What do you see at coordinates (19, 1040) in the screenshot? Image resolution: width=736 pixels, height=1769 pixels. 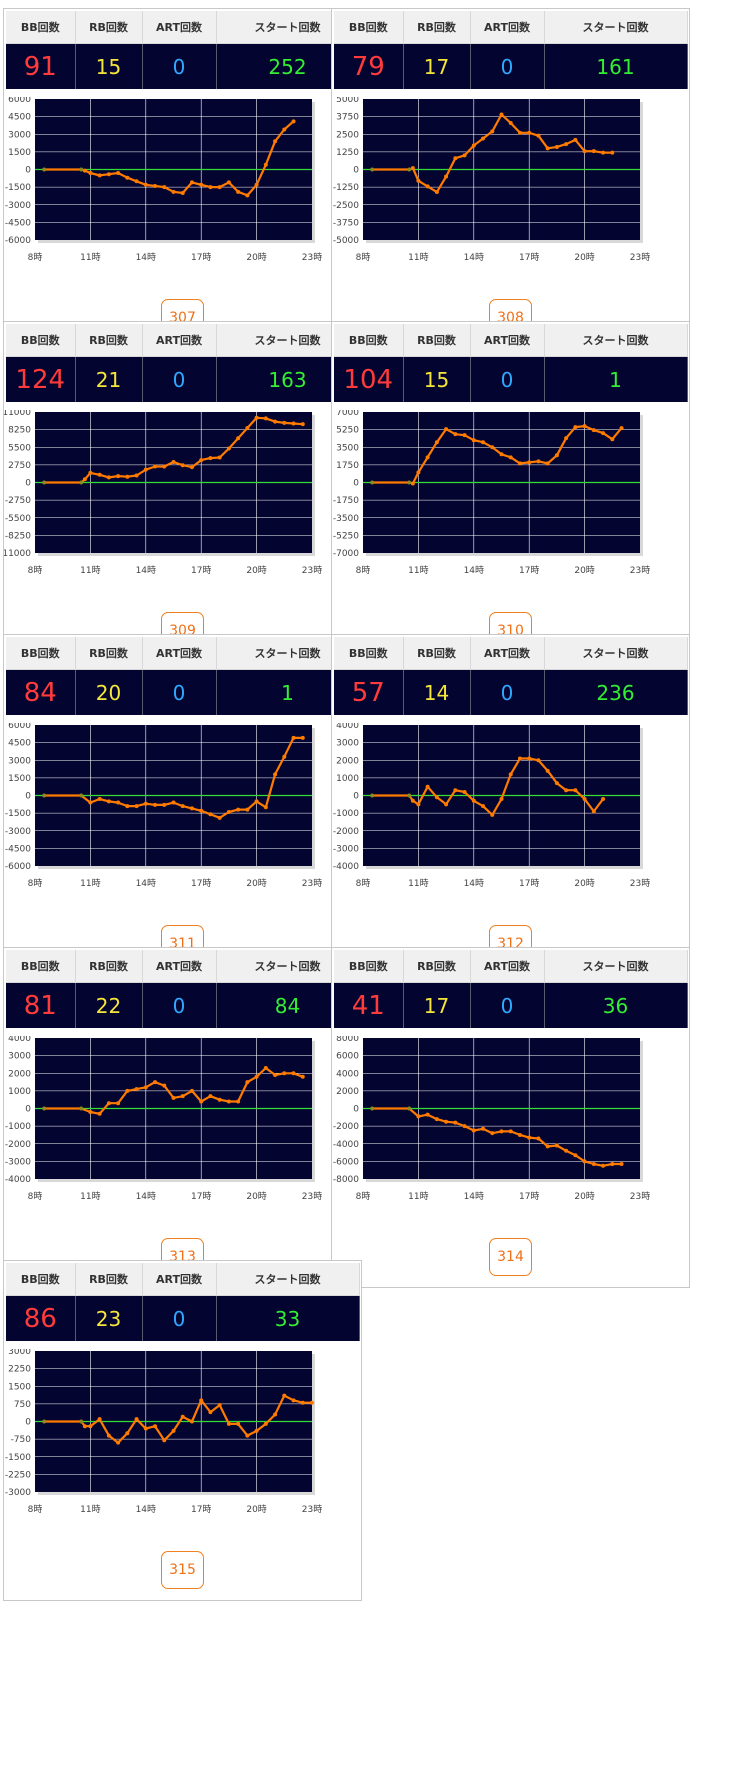 I see `y-tick-label: 4000` at bounding box center [19, 1040].